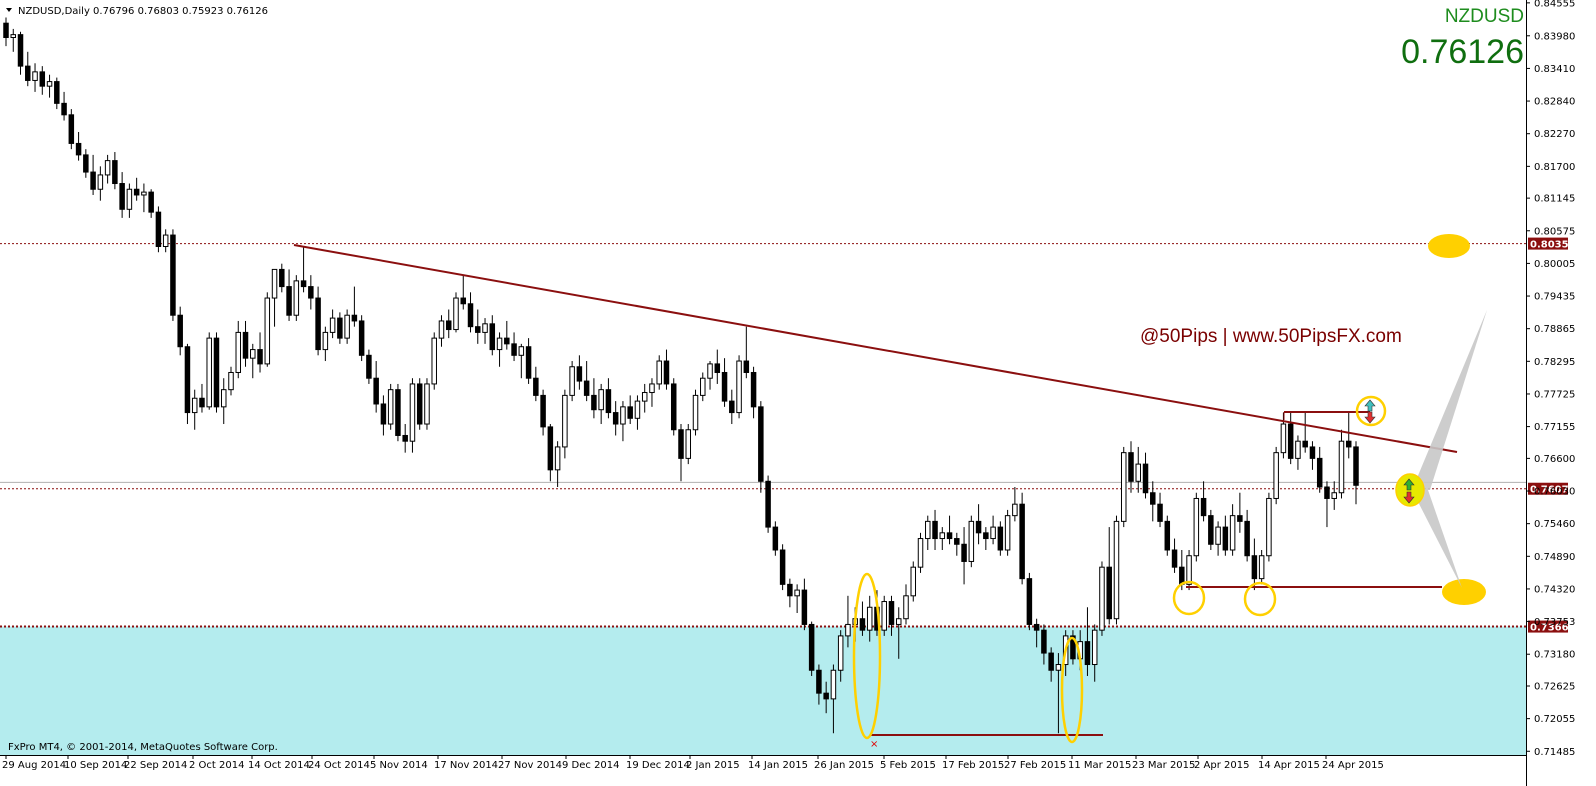 The image size is (1596, 786). I want to click on target-marker-upper, so click(1449, 246).